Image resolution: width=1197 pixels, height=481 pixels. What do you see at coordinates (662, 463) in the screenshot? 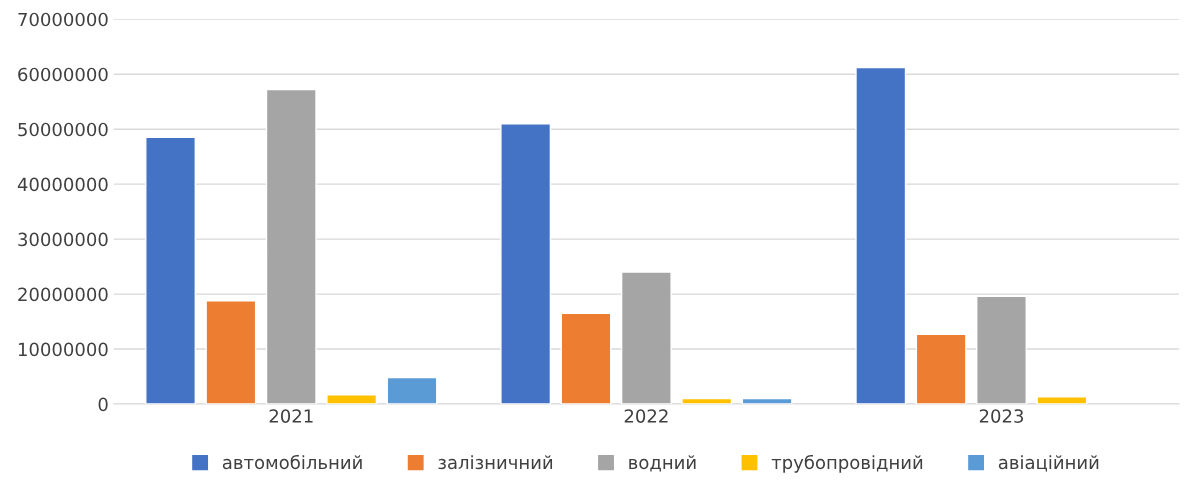
I see `legend-label: водний` at bounding box center [662, 463].